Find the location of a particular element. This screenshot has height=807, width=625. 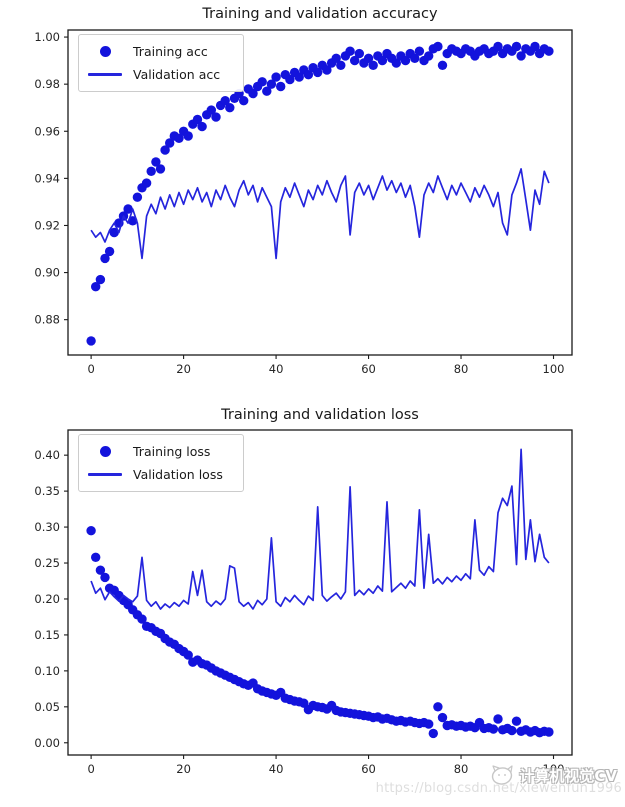

loss-chart-title: Training and validation loss is located at coordinates (320, 415).